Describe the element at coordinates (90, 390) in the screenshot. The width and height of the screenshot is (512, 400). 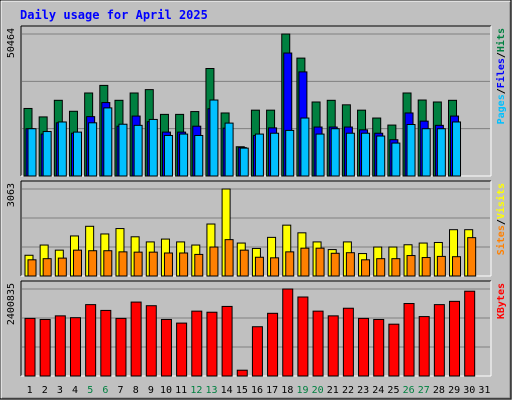
I see `x-tick-label-day-5: 5` at that location.